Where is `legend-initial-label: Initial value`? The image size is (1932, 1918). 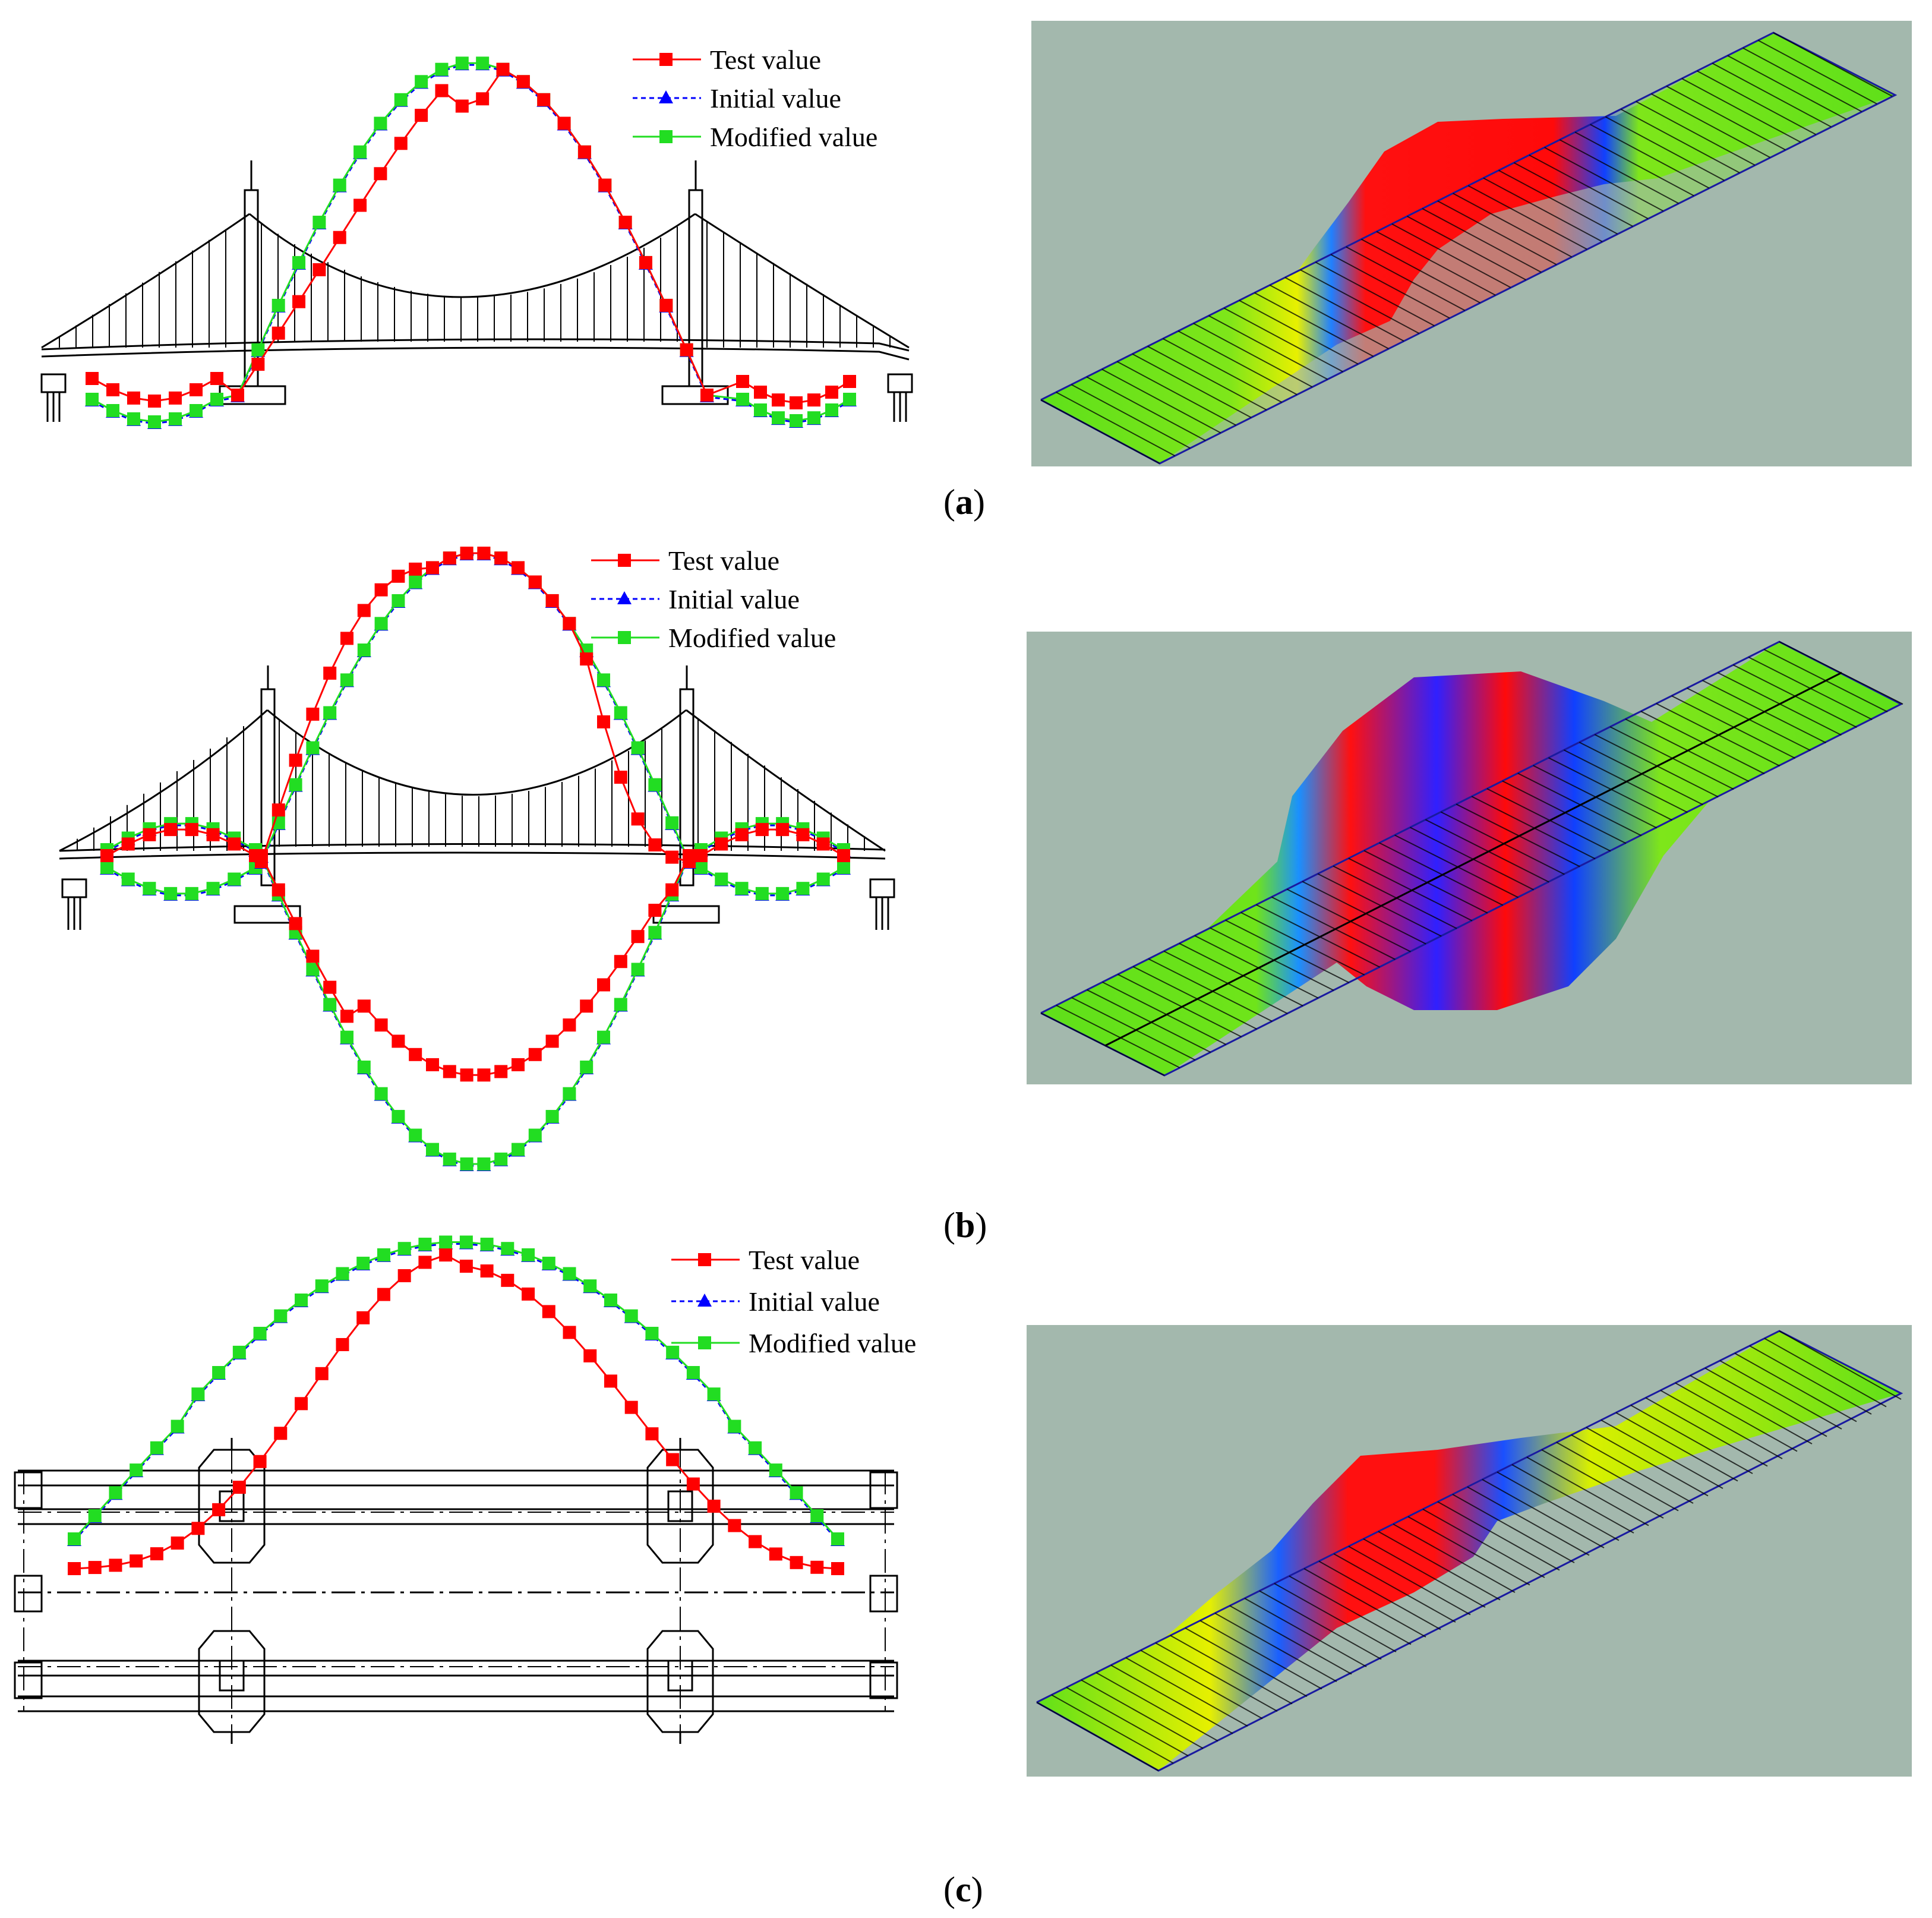 legend-initial-label: Initial value is located at coordinates (775, 98).